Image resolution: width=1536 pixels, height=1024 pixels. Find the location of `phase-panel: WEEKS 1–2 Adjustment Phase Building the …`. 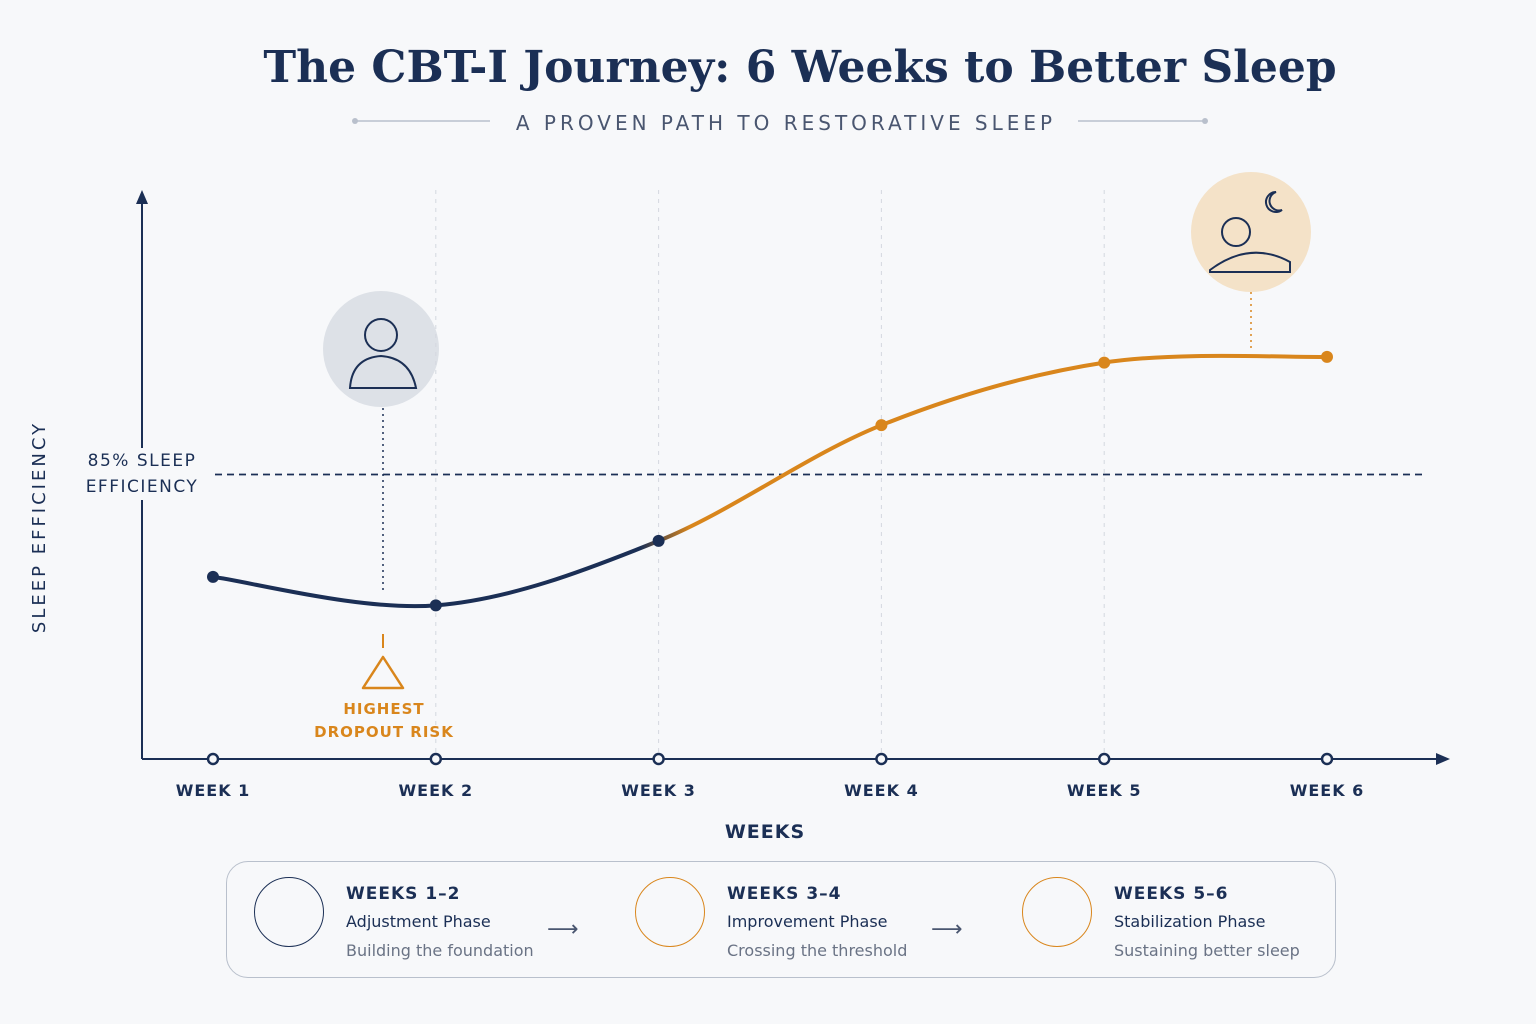

phase-panel: WEEKS 1–2 Adjustment Phase Building the … is located at coordinates (781, 919).